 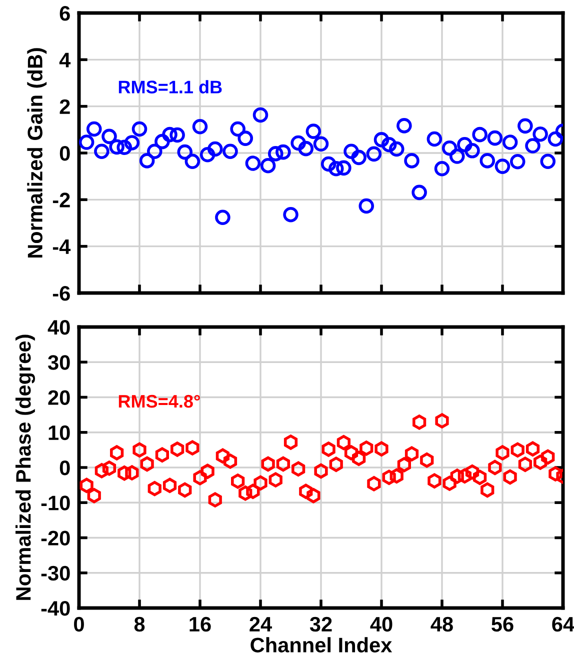 I want to click on x-axis-title: Channel Index, so click(x=321, y=644).